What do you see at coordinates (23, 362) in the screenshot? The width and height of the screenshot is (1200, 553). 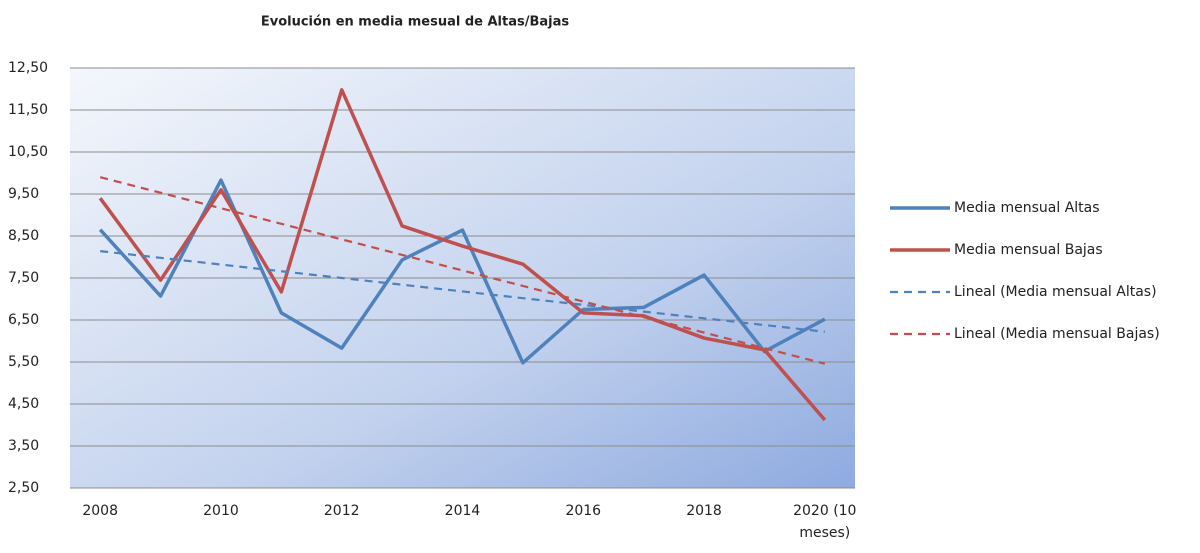 I see `y-tick-label: 5,50` at bounding box center [23, 362].